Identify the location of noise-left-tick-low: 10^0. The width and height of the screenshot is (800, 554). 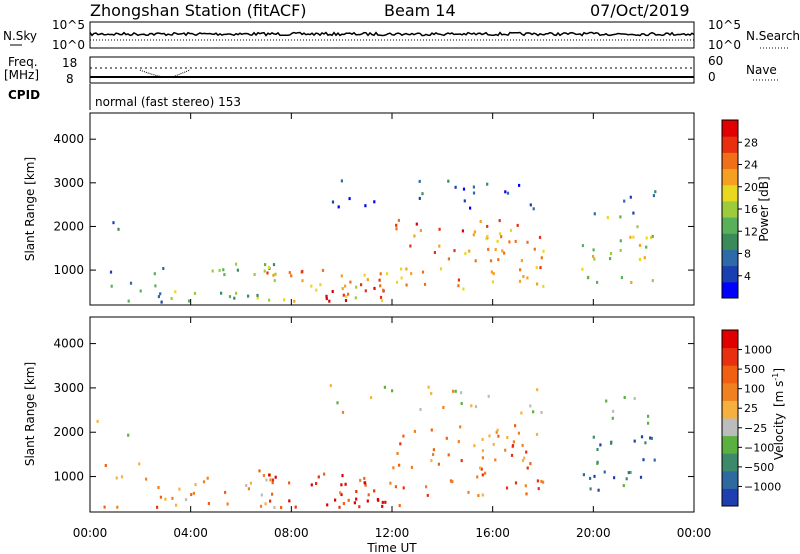
(68, 45).